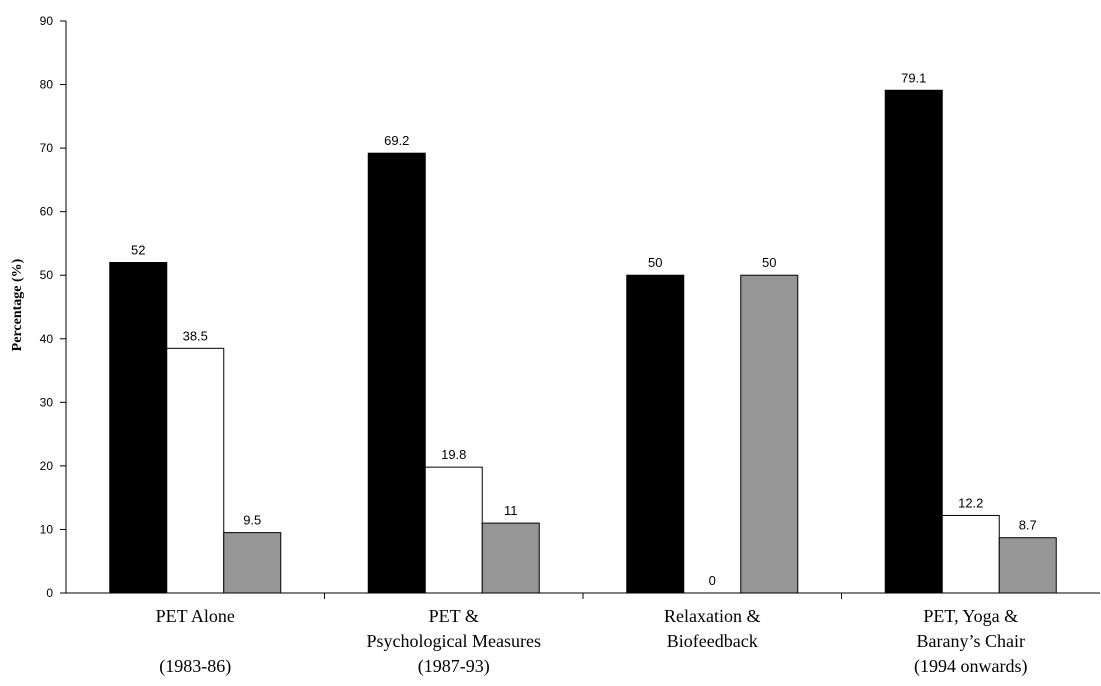  Describe the element at coordinates (396, 140) in the screenshot. I see `data-label: 69.2` at that location.